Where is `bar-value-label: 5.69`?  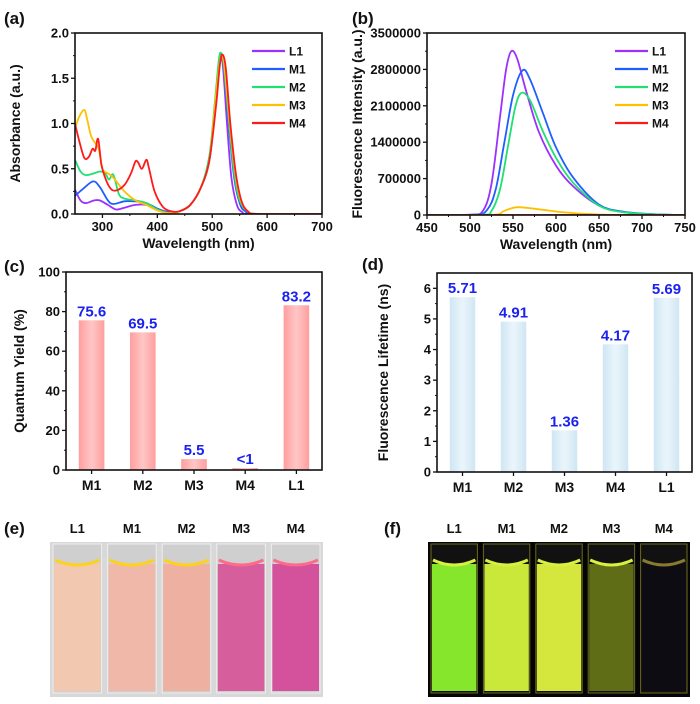 bar-value-label: 5.69 is located at coordinates (666, 289).